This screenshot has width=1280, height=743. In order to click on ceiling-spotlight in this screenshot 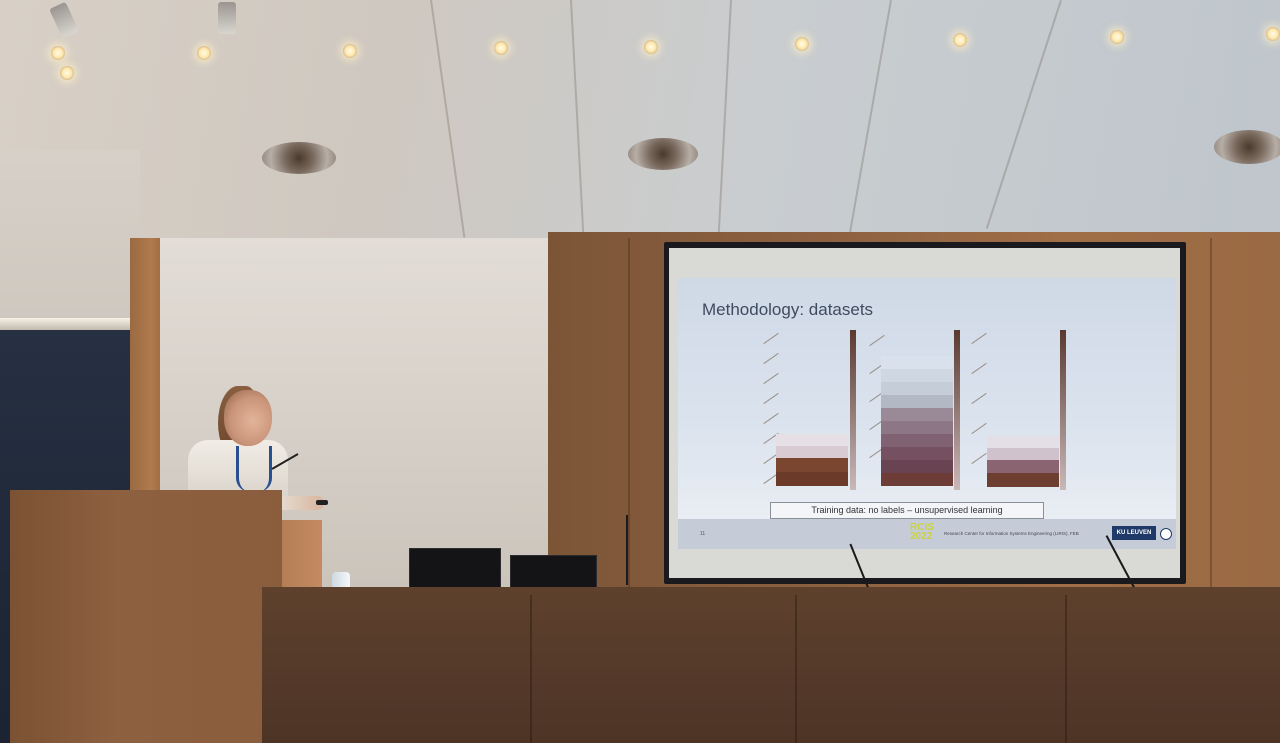, I will do `click(227, 18)`.